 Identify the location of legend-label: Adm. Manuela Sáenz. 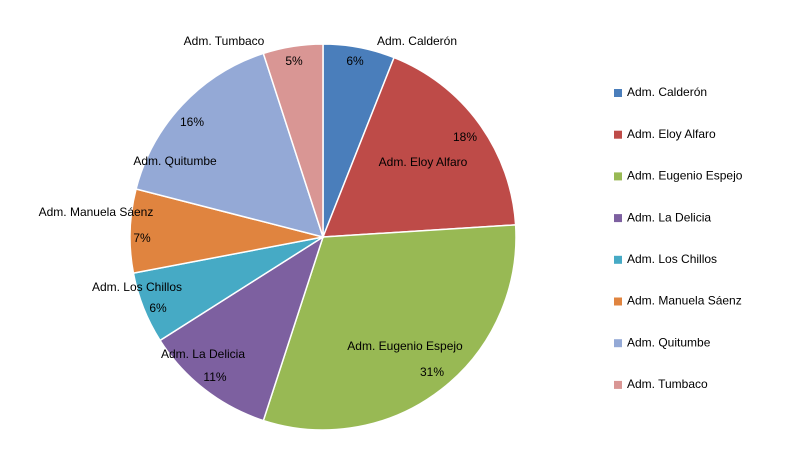
(684, 301).